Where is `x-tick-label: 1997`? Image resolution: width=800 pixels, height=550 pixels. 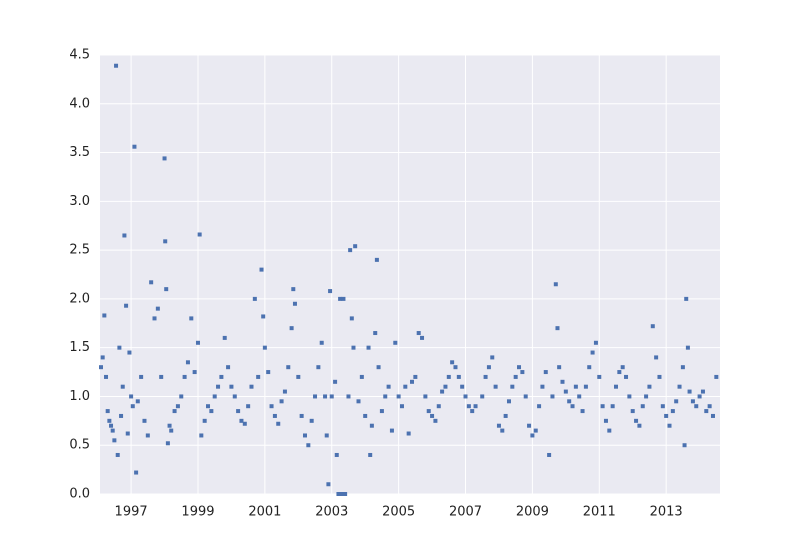 x-tick-label: 1997 is located at coordinates (131, 512).